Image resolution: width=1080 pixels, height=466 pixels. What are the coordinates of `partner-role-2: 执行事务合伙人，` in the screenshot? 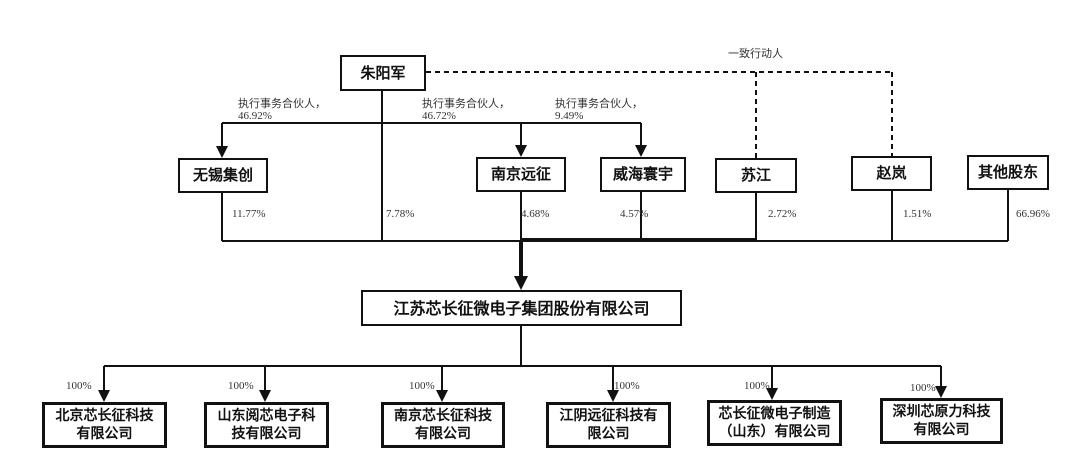 It's located at (466, 103).